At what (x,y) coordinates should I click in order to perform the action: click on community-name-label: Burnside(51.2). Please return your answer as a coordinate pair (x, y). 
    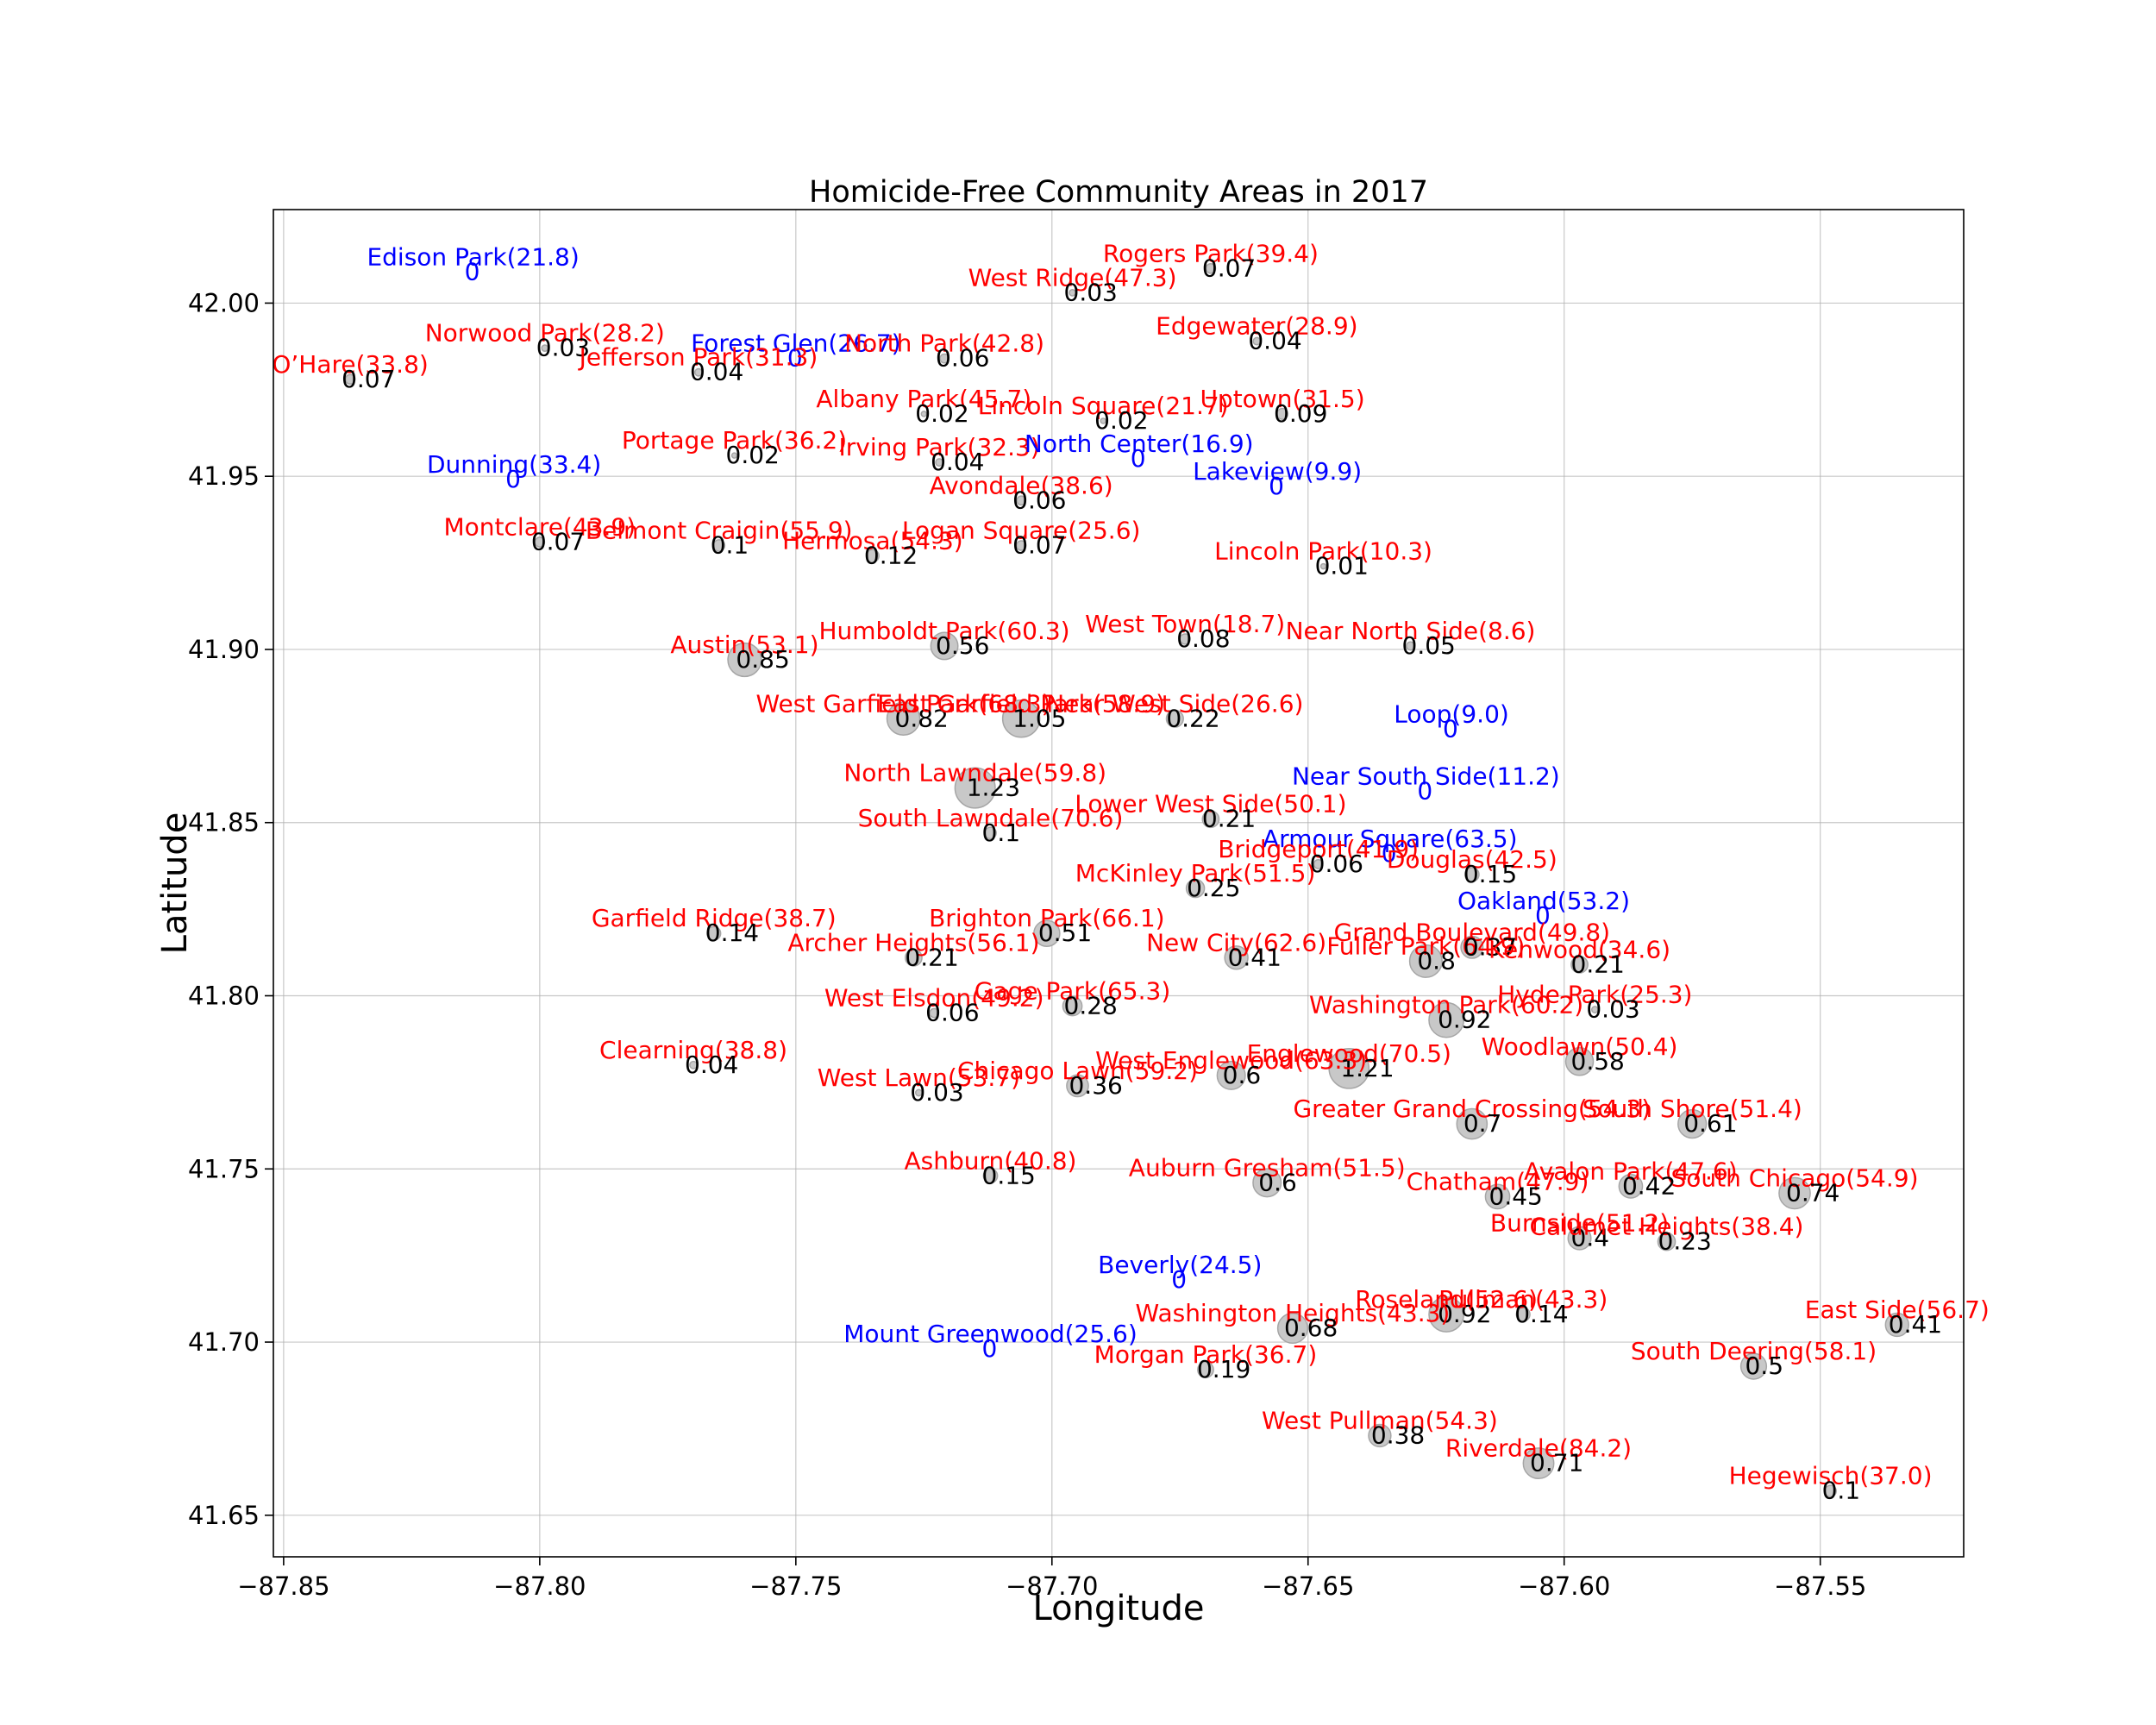
    Looking at the image, I should click on (1579, 1224).